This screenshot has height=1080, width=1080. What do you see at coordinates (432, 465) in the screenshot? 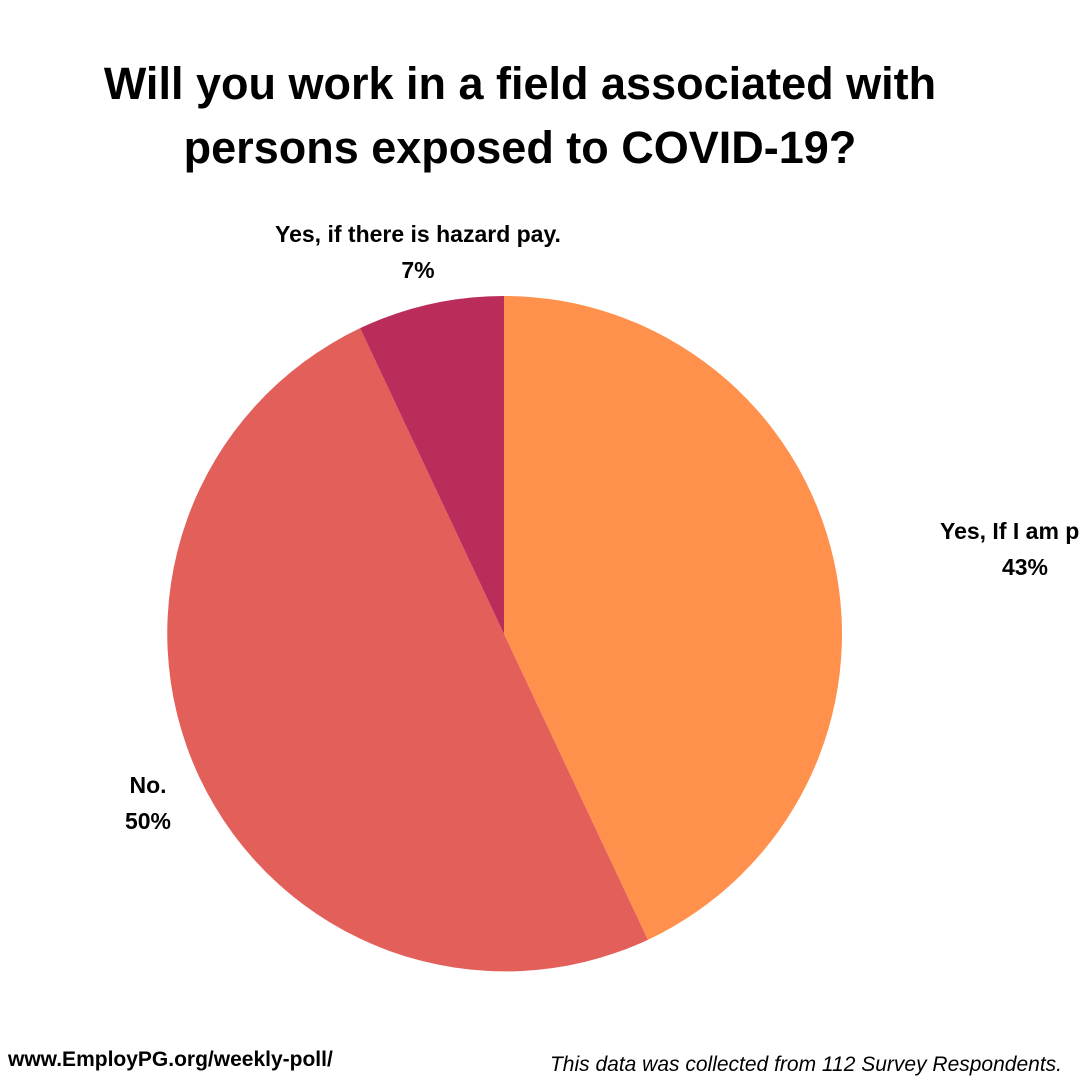
I see `pie-slice` at bounding box center [432, 465].